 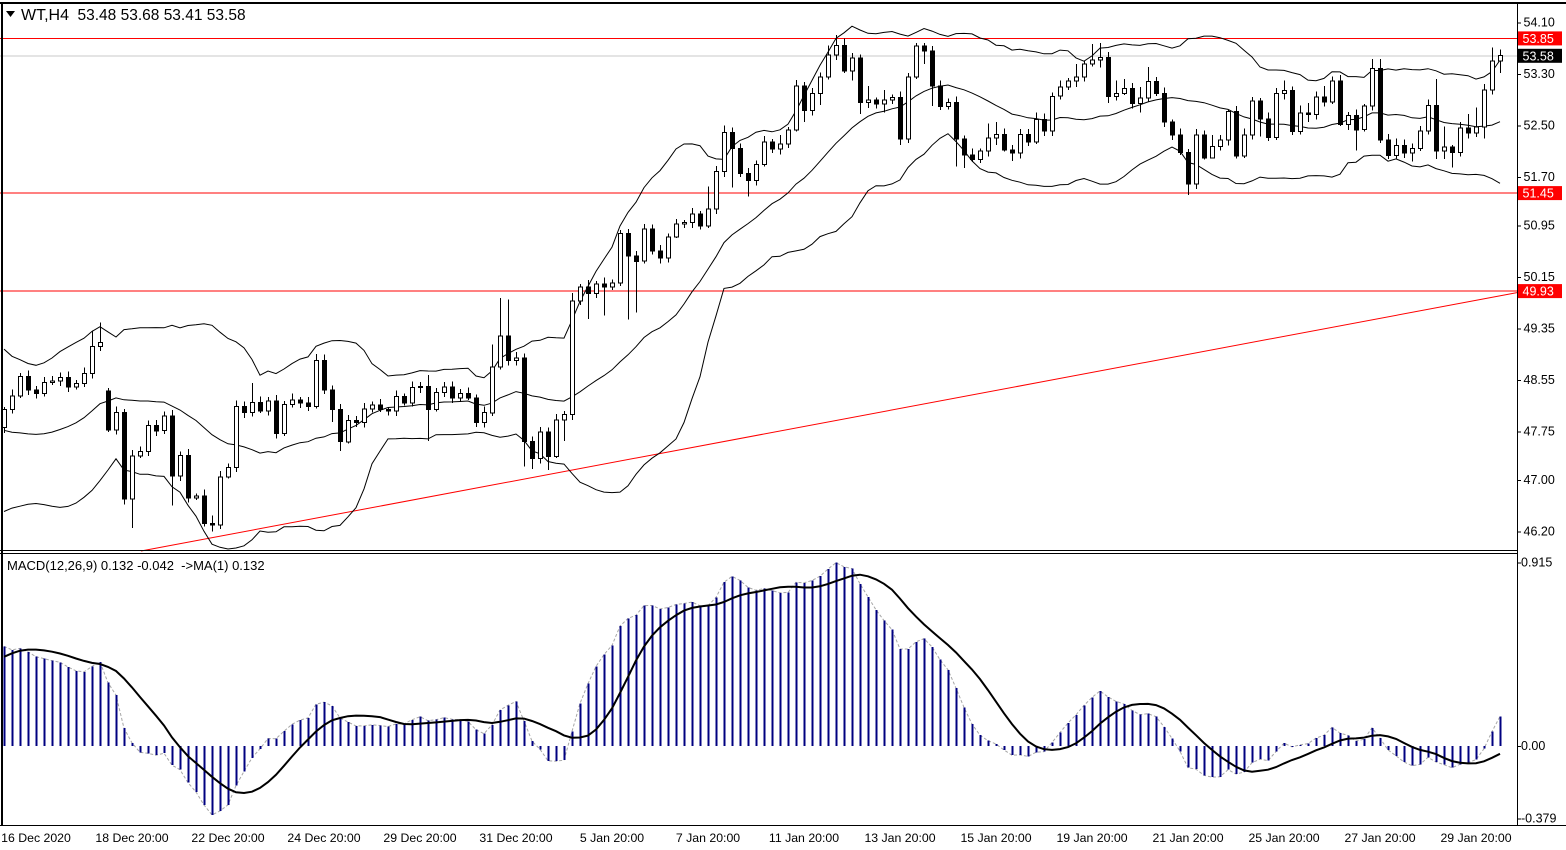 I want to click on svg-text: 16 Dec 2020, so click(x=36, y=838).